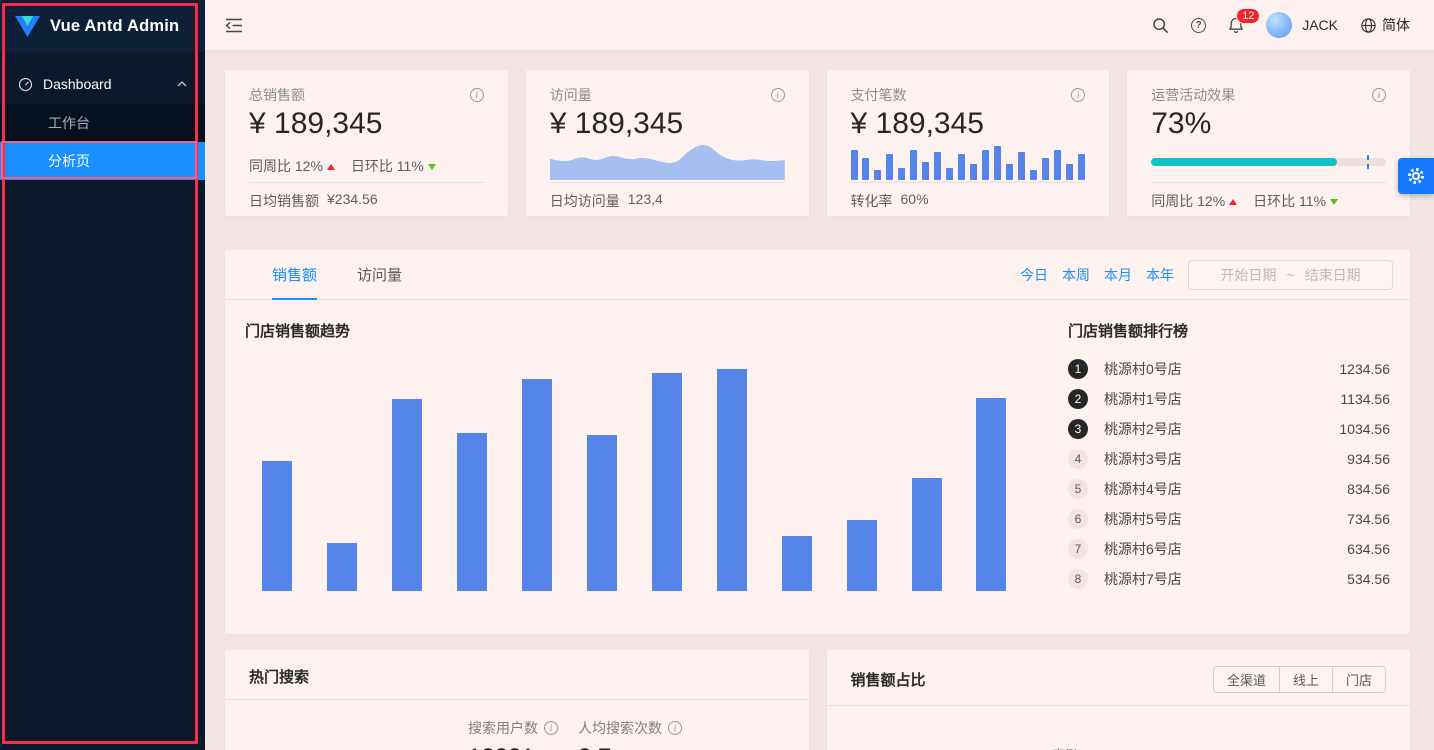 This screenshot has height=750, width=1434. Describe the element at coordinates (69, 123) in the screenshot. I see `submenu-label: 工作台` at that location.